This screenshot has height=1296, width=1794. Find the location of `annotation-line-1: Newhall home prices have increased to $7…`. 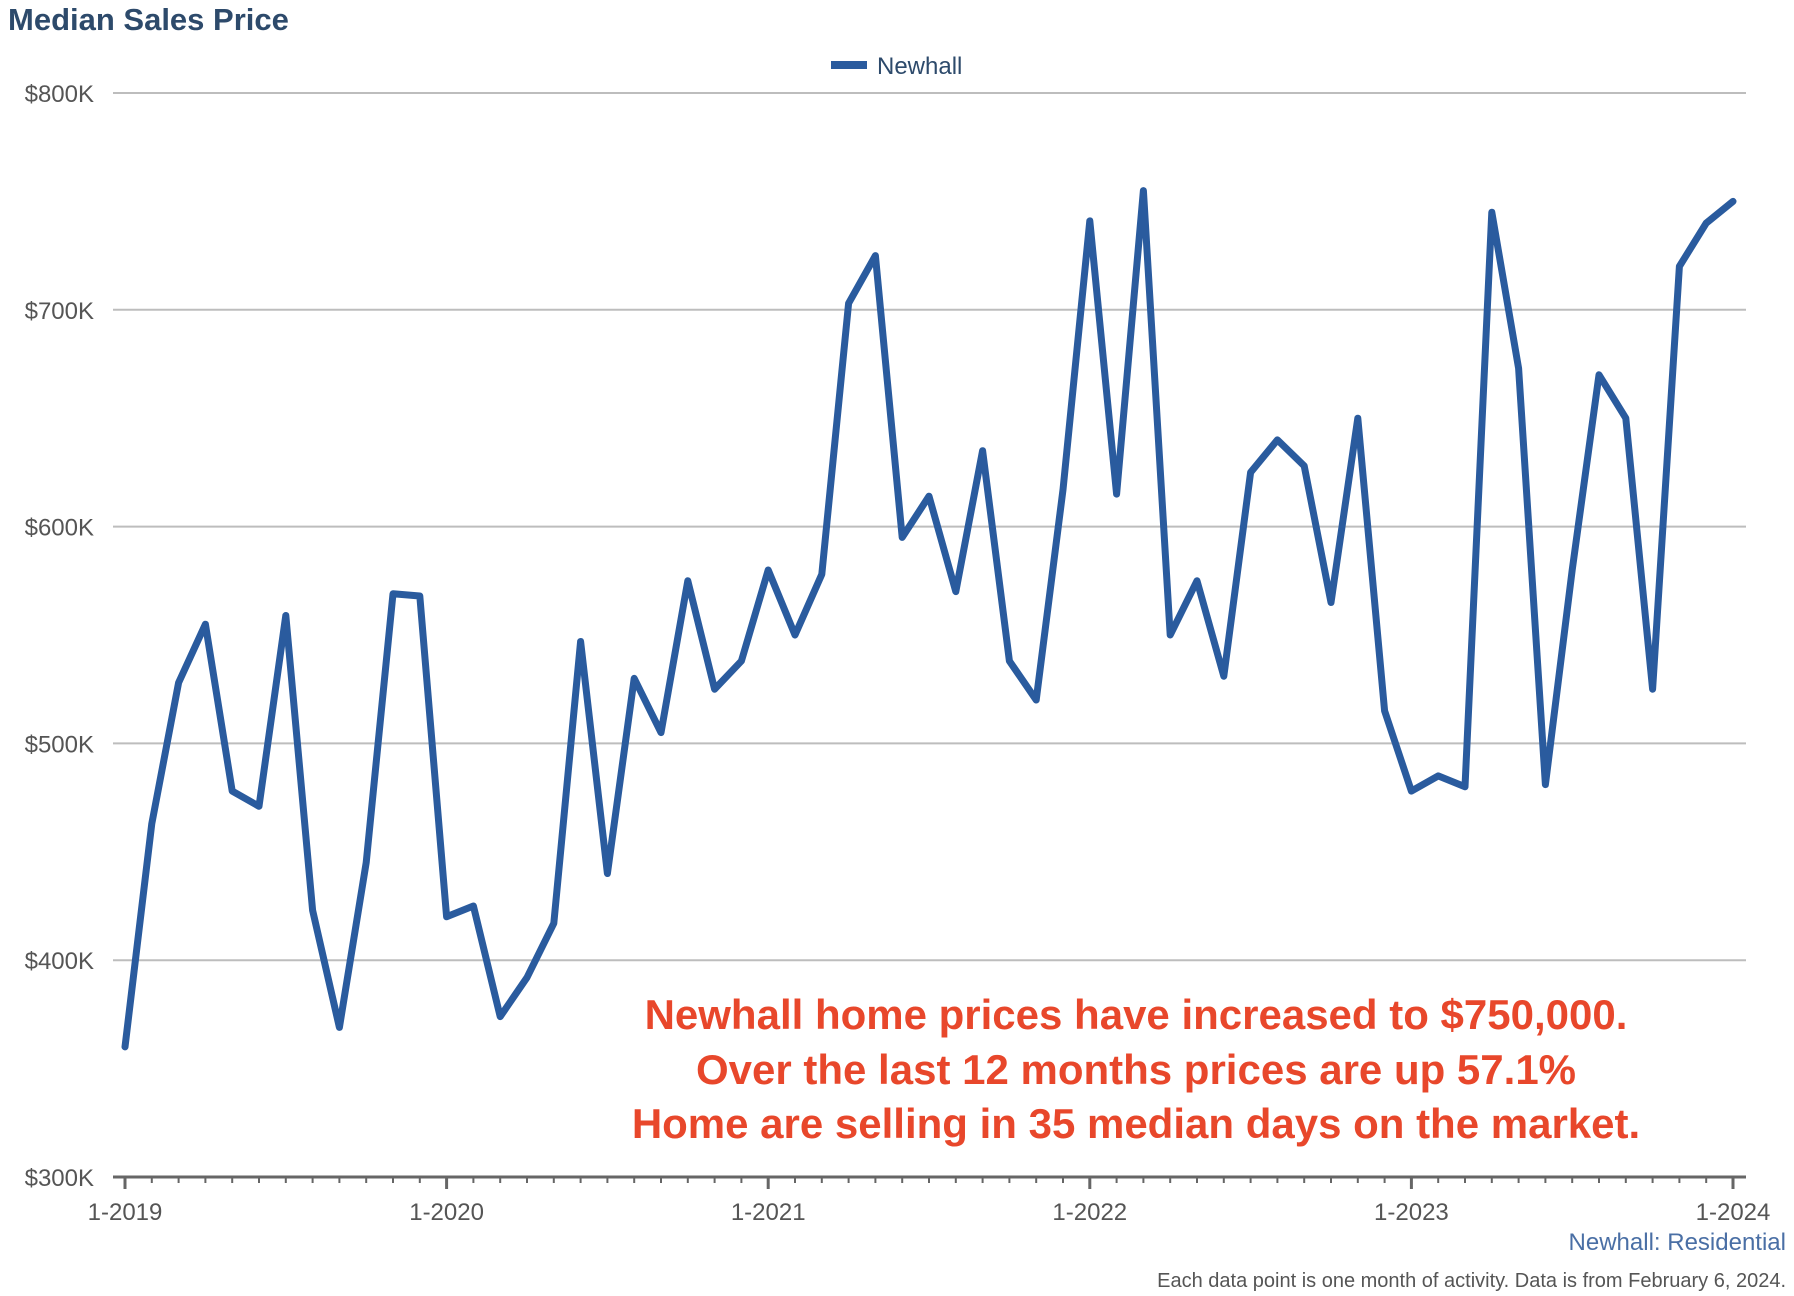

annotation-line-1: Newhall home prices have increased to $7… is located at coordinates (1136, 1014).